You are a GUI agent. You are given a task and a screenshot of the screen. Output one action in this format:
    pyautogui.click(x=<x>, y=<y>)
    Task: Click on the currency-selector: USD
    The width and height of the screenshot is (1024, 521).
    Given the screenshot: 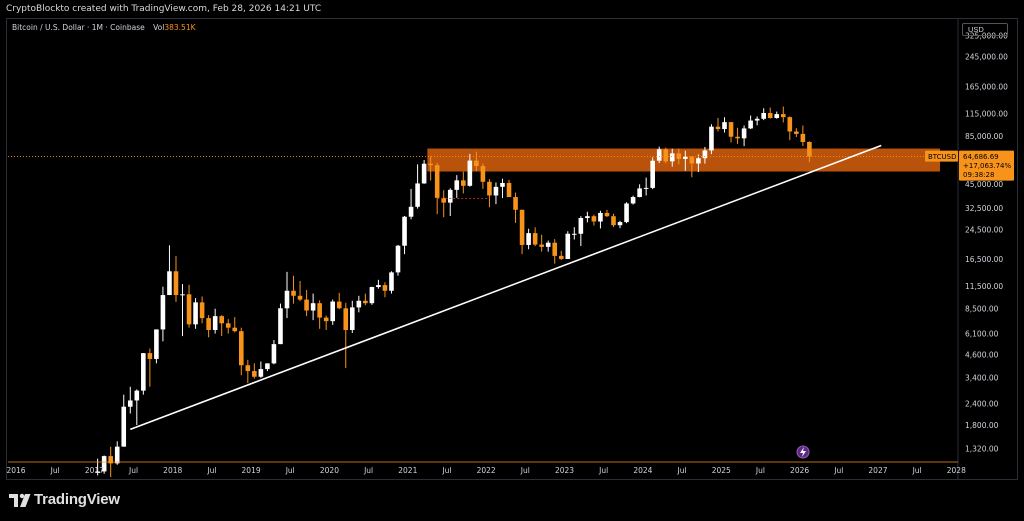 What is the action you would take?
    pyautogui.click(x=985, y=29)
    